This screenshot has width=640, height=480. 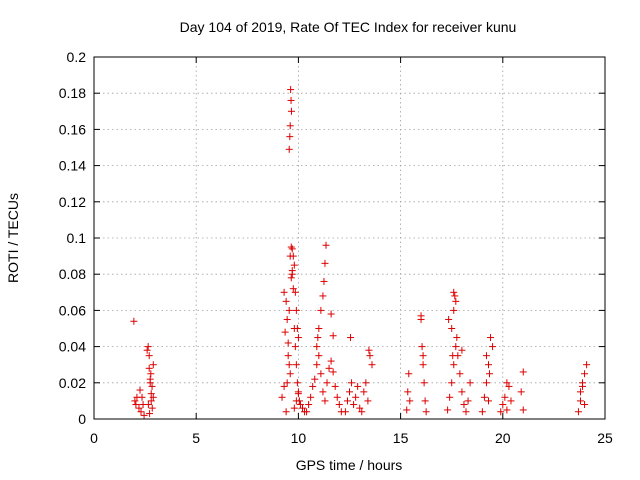 What do you see at coordinates (82, 419) in the screenshot?
I see `y-tick-label: 0` at bounding box center [82, 419].